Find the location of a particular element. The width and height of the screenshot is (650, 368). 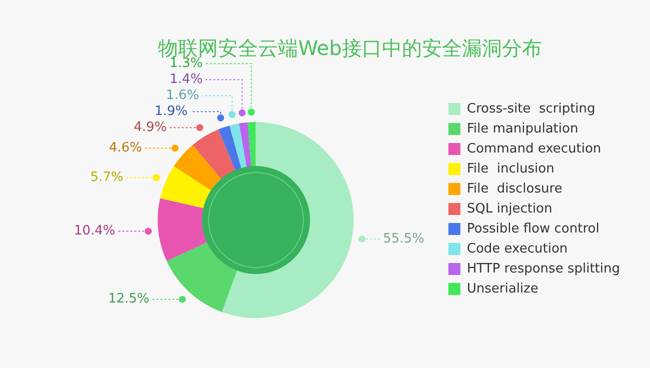

data-label: 1.6% is located at coordinates (183, 95).